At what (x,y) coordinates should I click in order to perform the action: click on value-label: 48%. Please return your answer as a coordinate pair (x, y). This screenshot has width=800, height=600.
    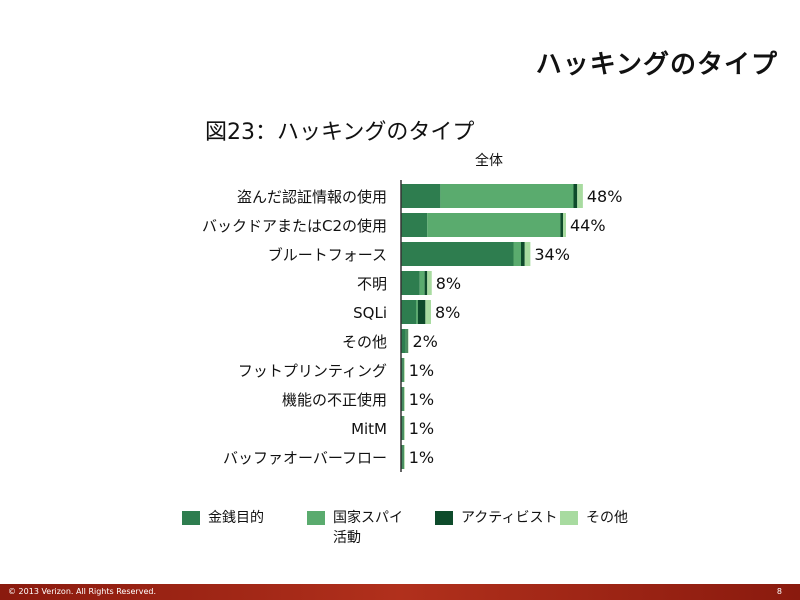
    Looking at the image, I should click on (605, 196).